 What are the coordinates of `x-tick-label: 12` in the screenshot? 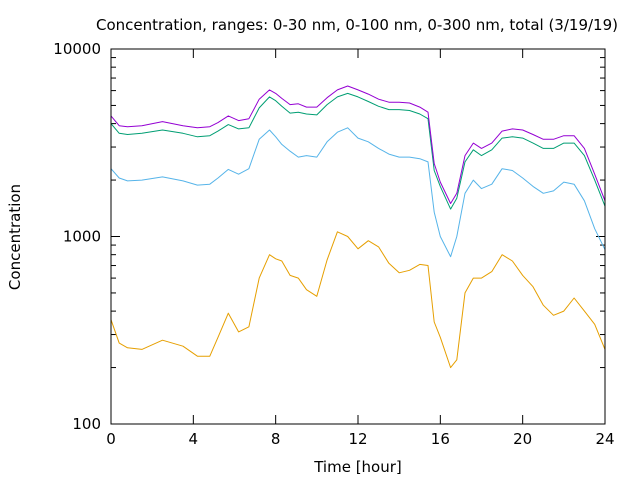 It's located at (357, 439).